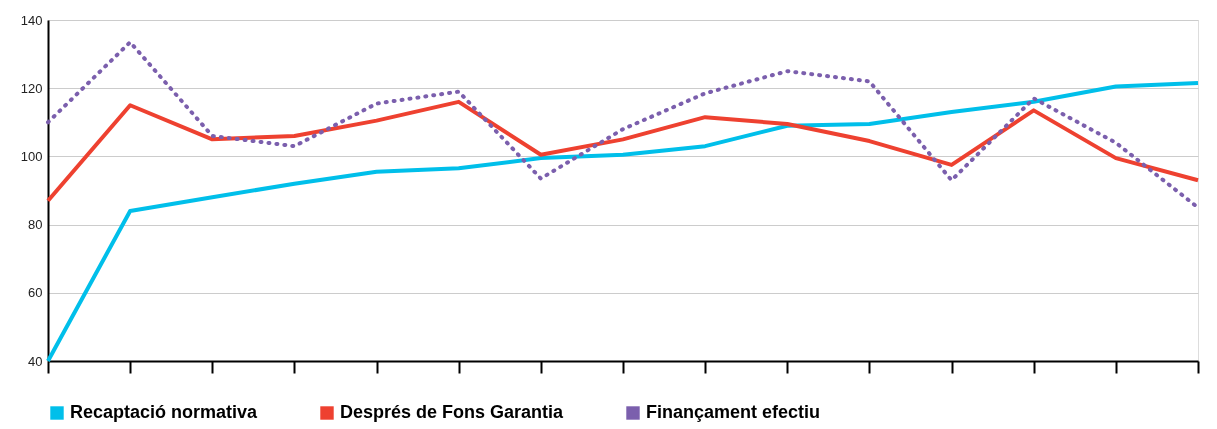 The height and width of the screenshot is (429, 1217). Describe the element at coordinates (452, 412) in the screenshot. I see `legend-label: Després de Fons Garantia` at that location.